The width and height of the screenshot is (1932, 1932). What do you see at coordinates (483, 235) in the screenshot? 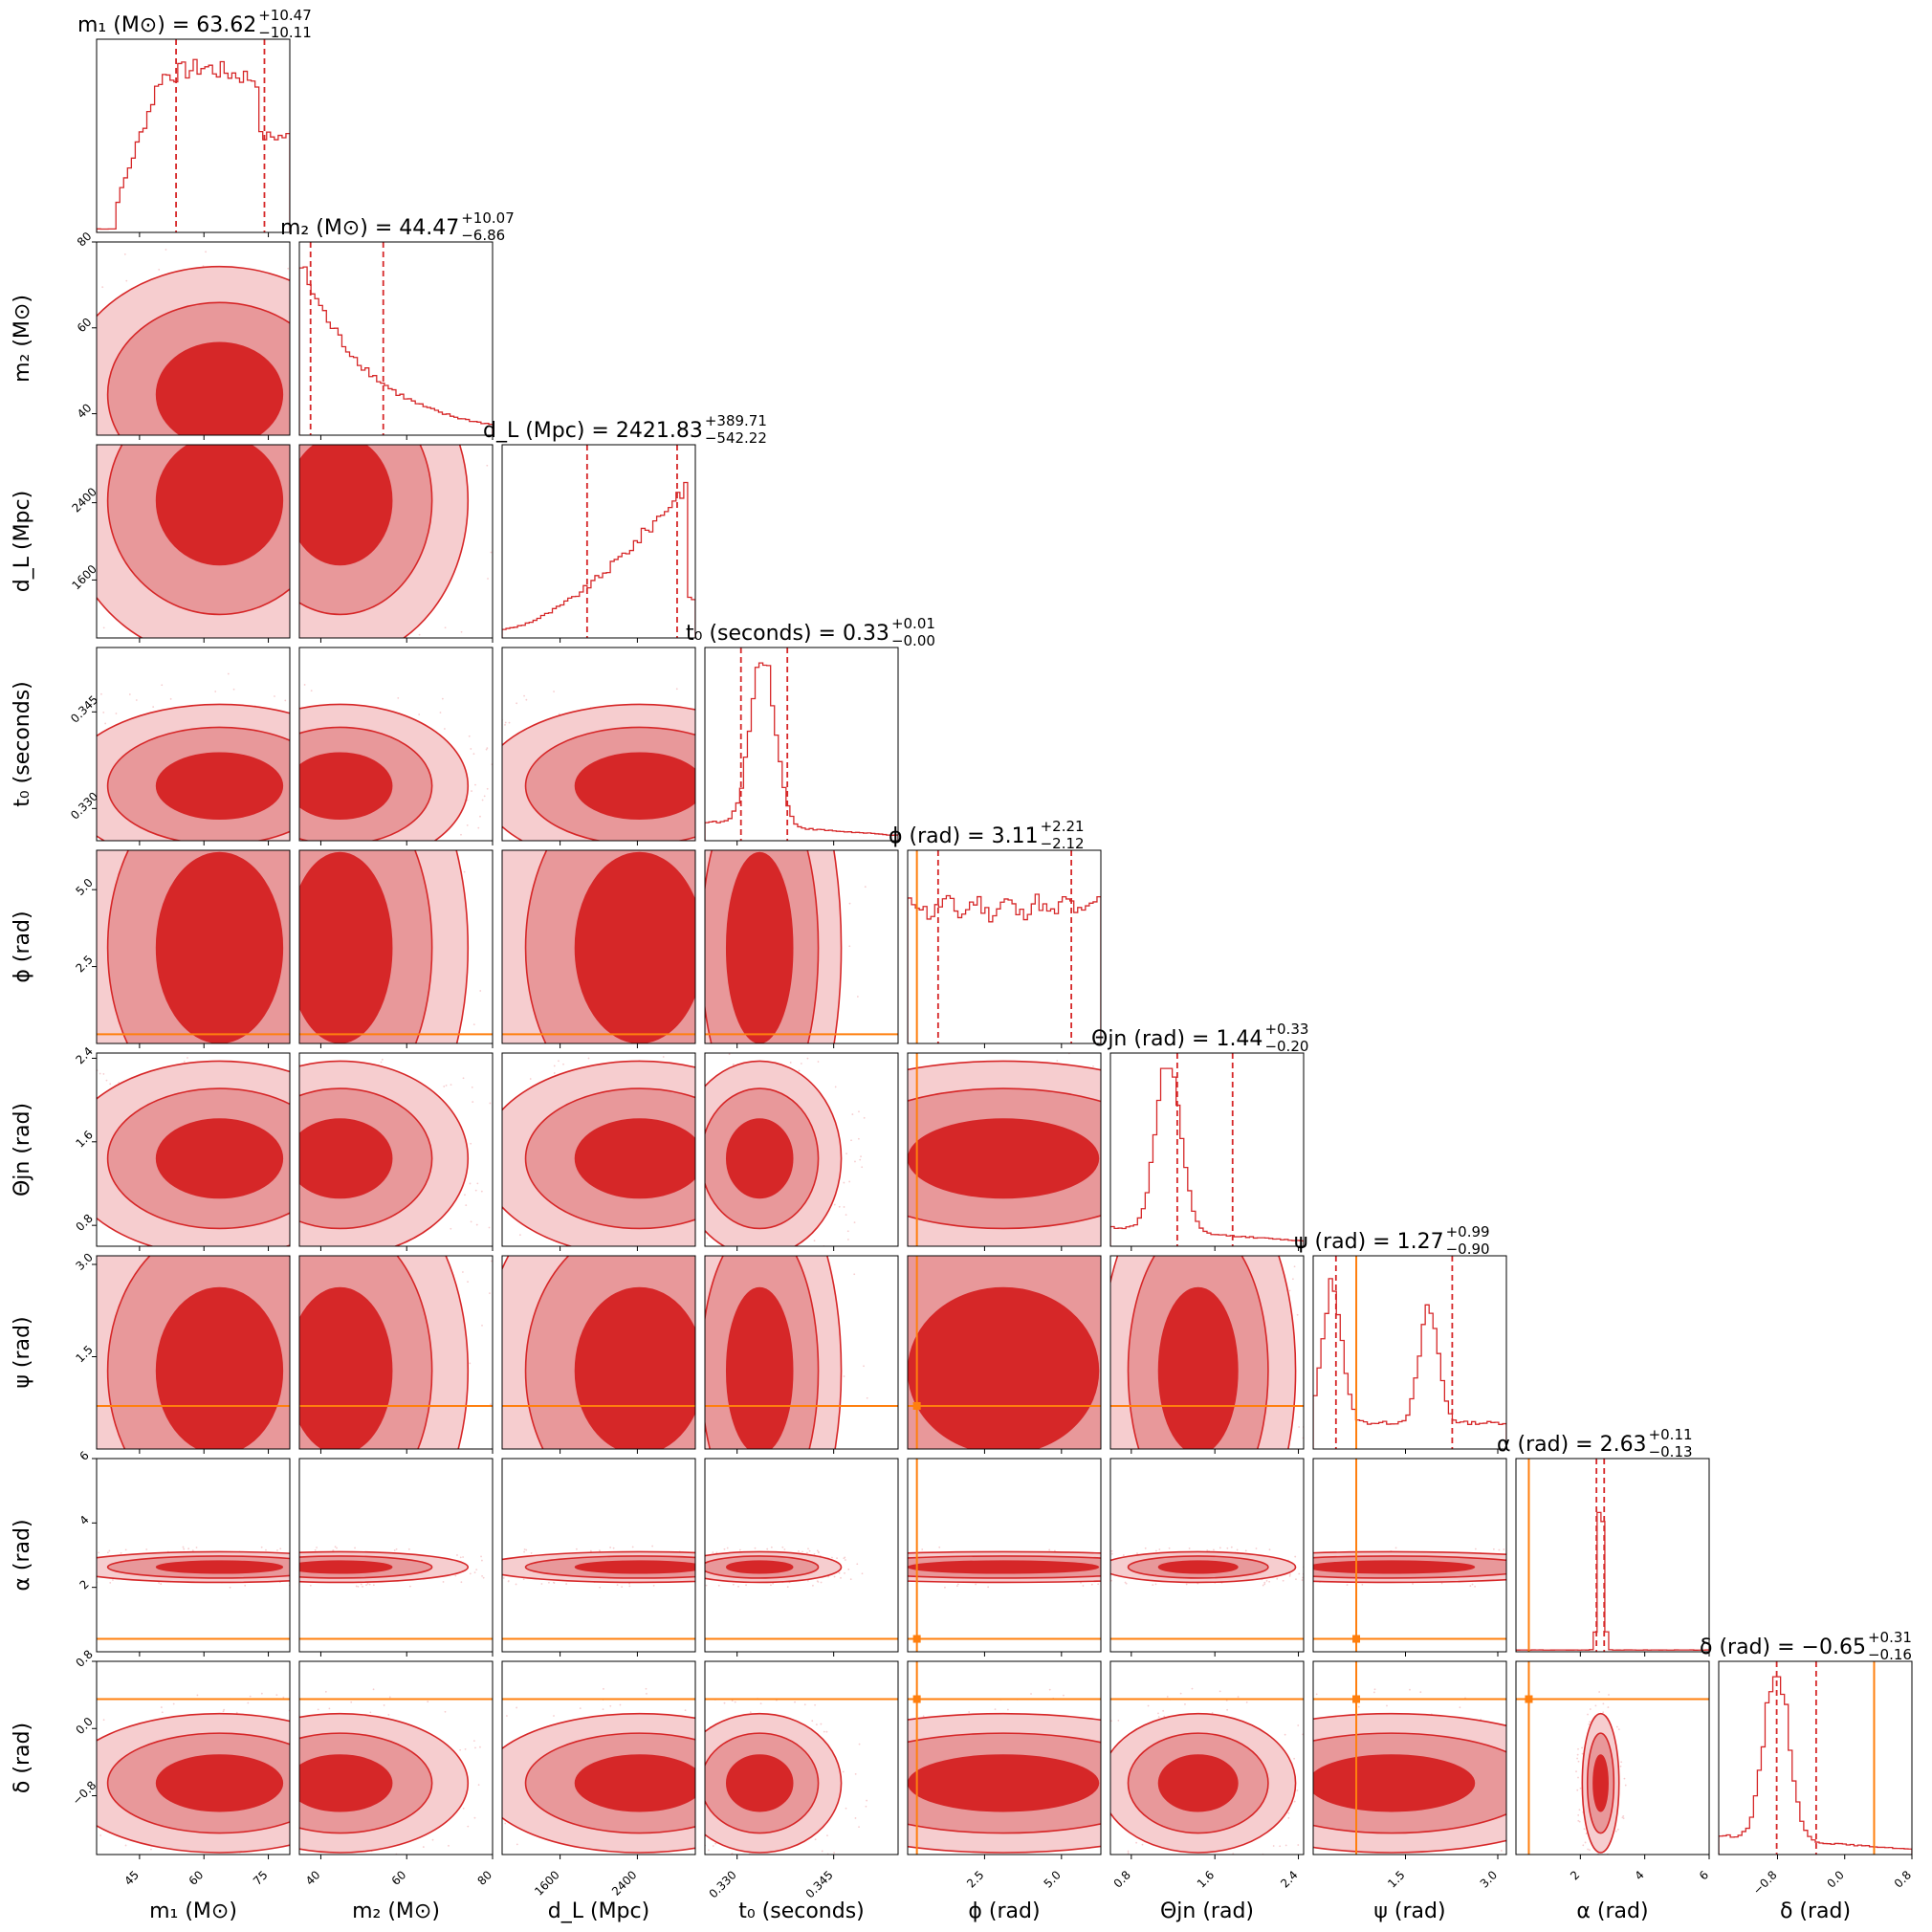
I see `title-sub-m2: −6.86` at bounding box center [483, 235].